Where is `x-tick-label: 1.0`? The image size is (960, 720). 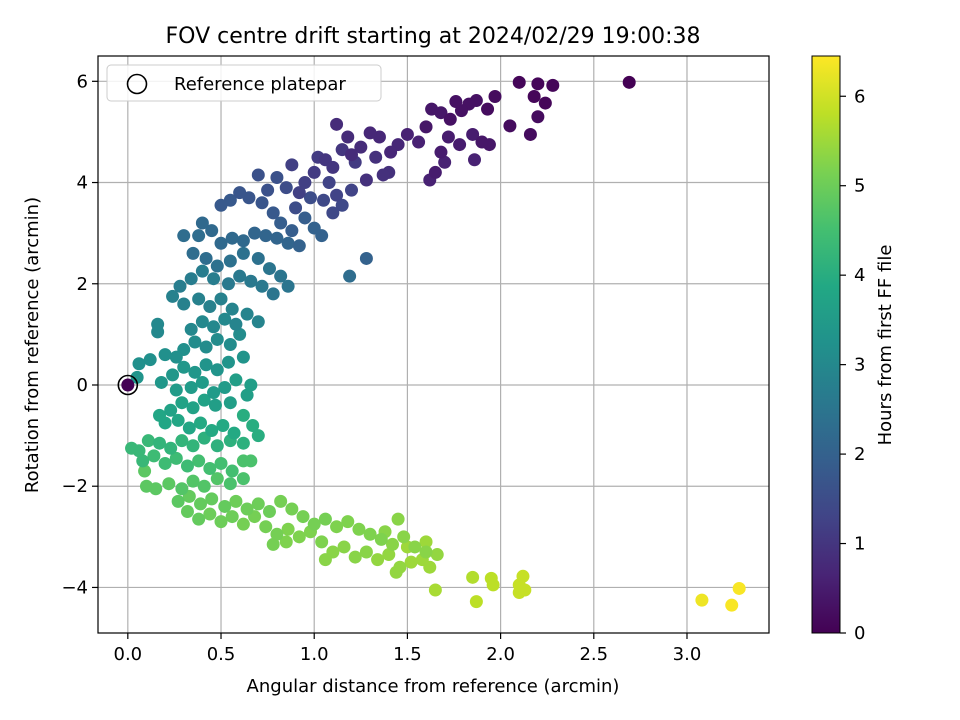 x-tick-label: 1.0 is located at coordinates (314, 654).